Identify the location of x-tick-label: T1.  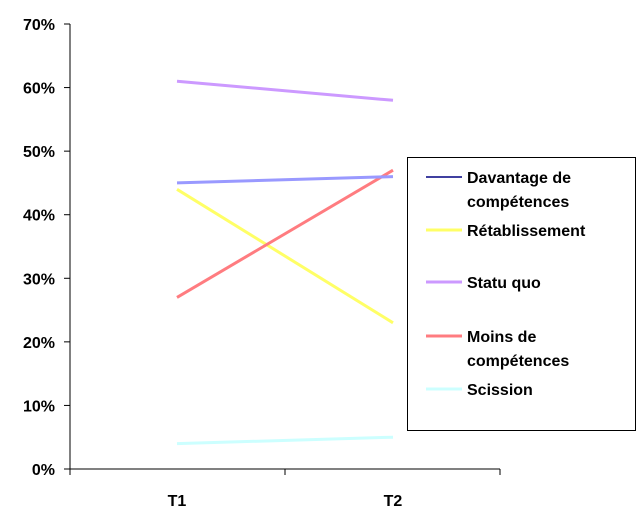
(177, 501).